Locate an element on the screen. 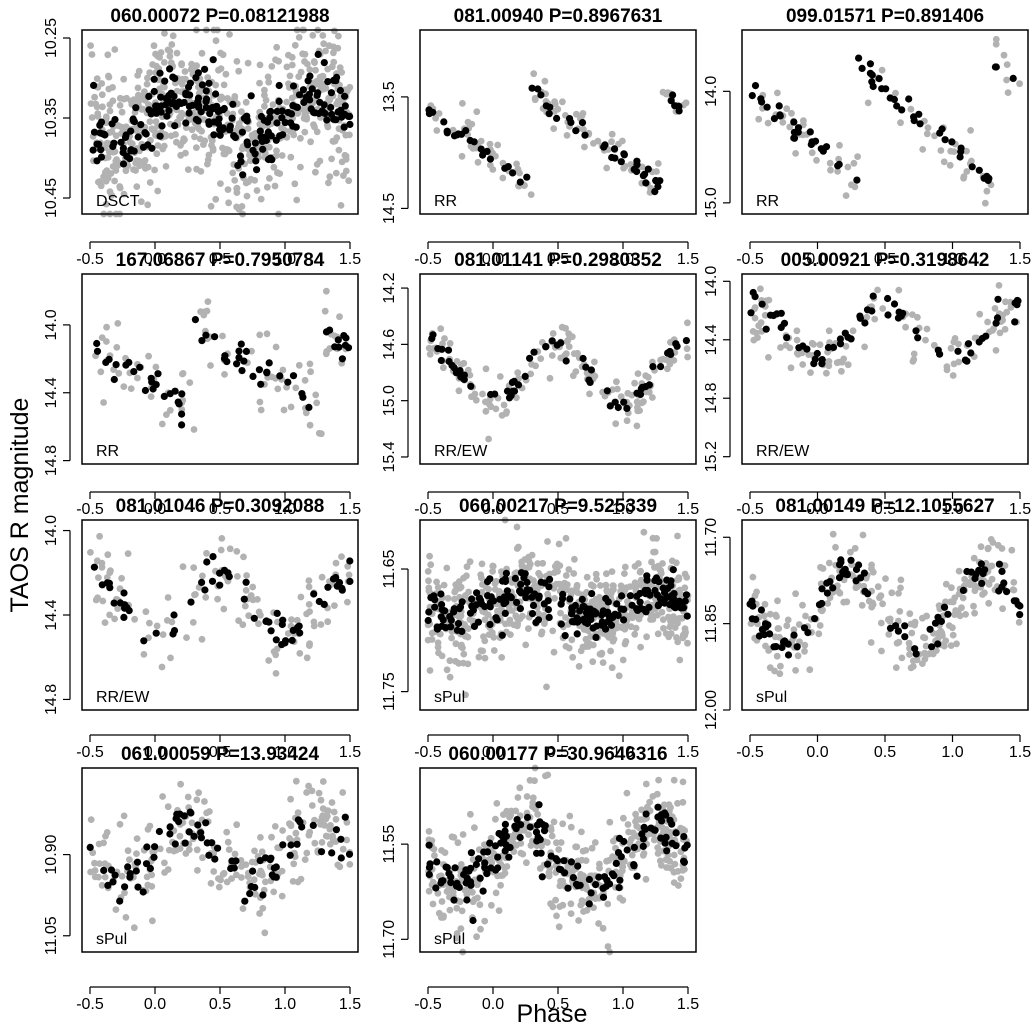 This screenshot has width=1033, height=1030. panel-title: 081.00149 P=12.1055627 is located at coordinates (884, 506).